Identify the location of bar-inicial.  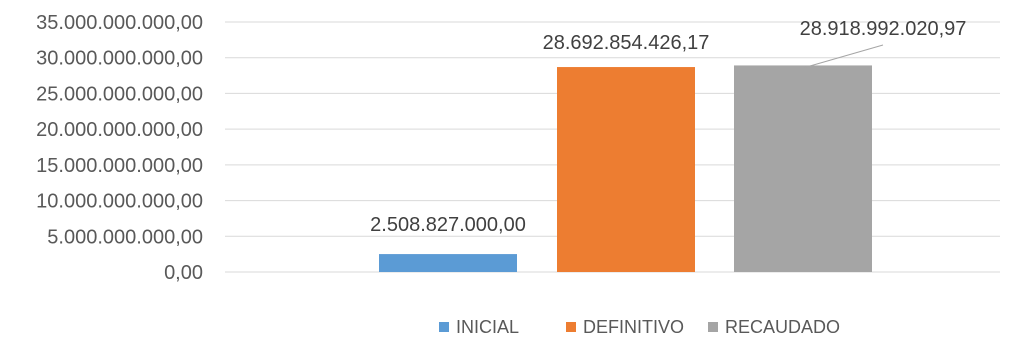
(448, 263).